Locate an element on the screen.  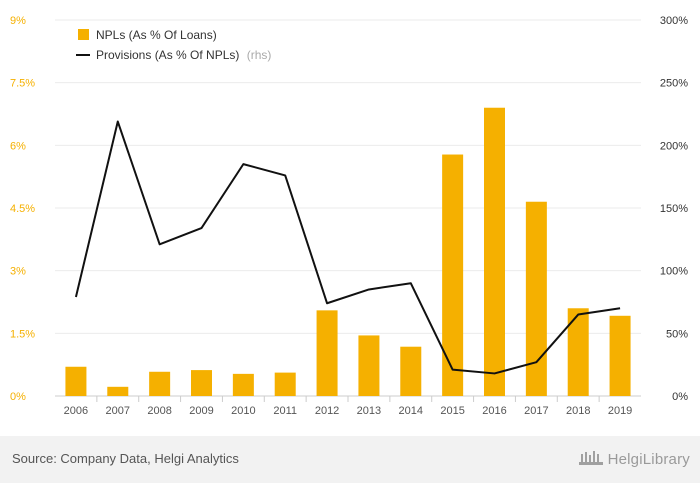
y-left-tick-label: 6% is located at coordinates (18, 146).